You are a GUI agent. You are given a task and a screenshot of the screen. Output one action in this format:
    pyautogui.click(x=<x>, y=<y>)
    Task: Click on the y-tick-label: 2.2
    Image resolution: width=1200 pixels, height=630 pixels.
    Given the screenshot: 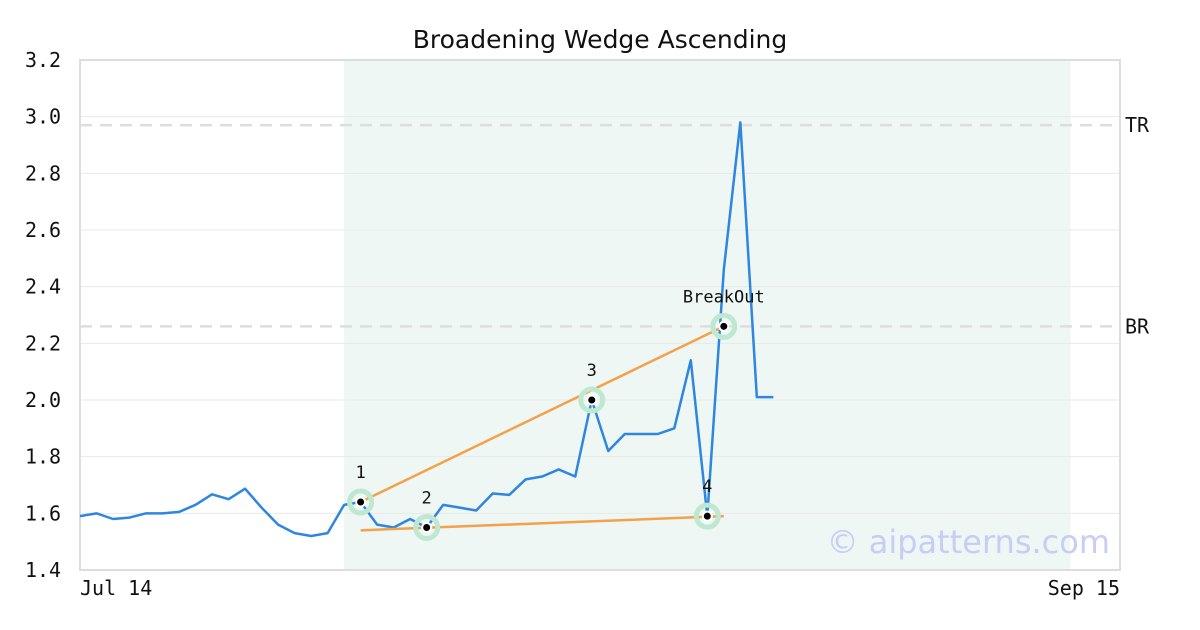 What is the action you would take?
    pyautogui.click(x=43, y=343)
    